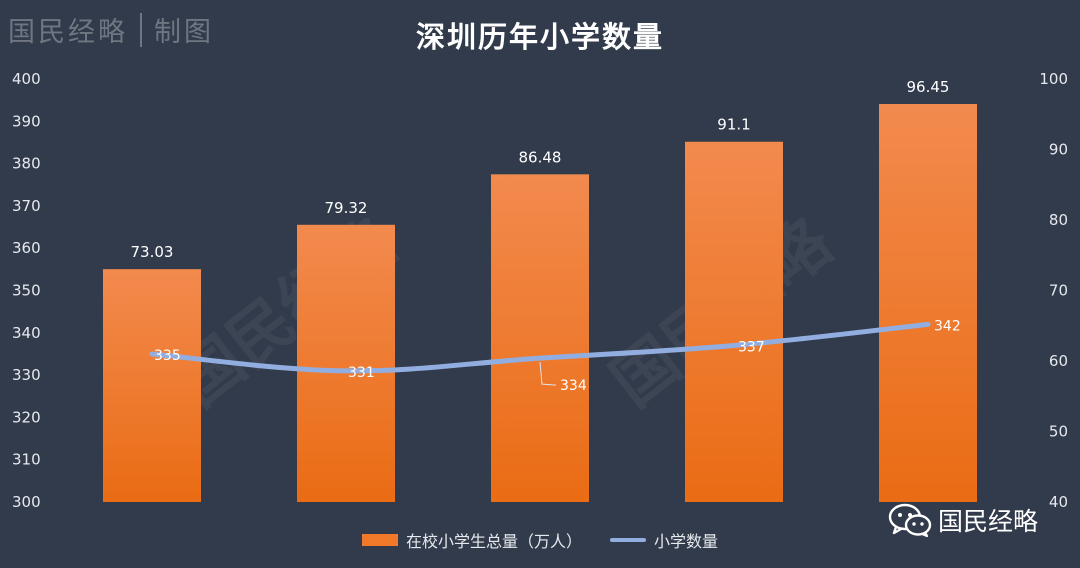 The width and height of the screenshot is (1080, 568). I want to click on legend-label-bar: 在校小学生总量（万人）, so click(493, 541).